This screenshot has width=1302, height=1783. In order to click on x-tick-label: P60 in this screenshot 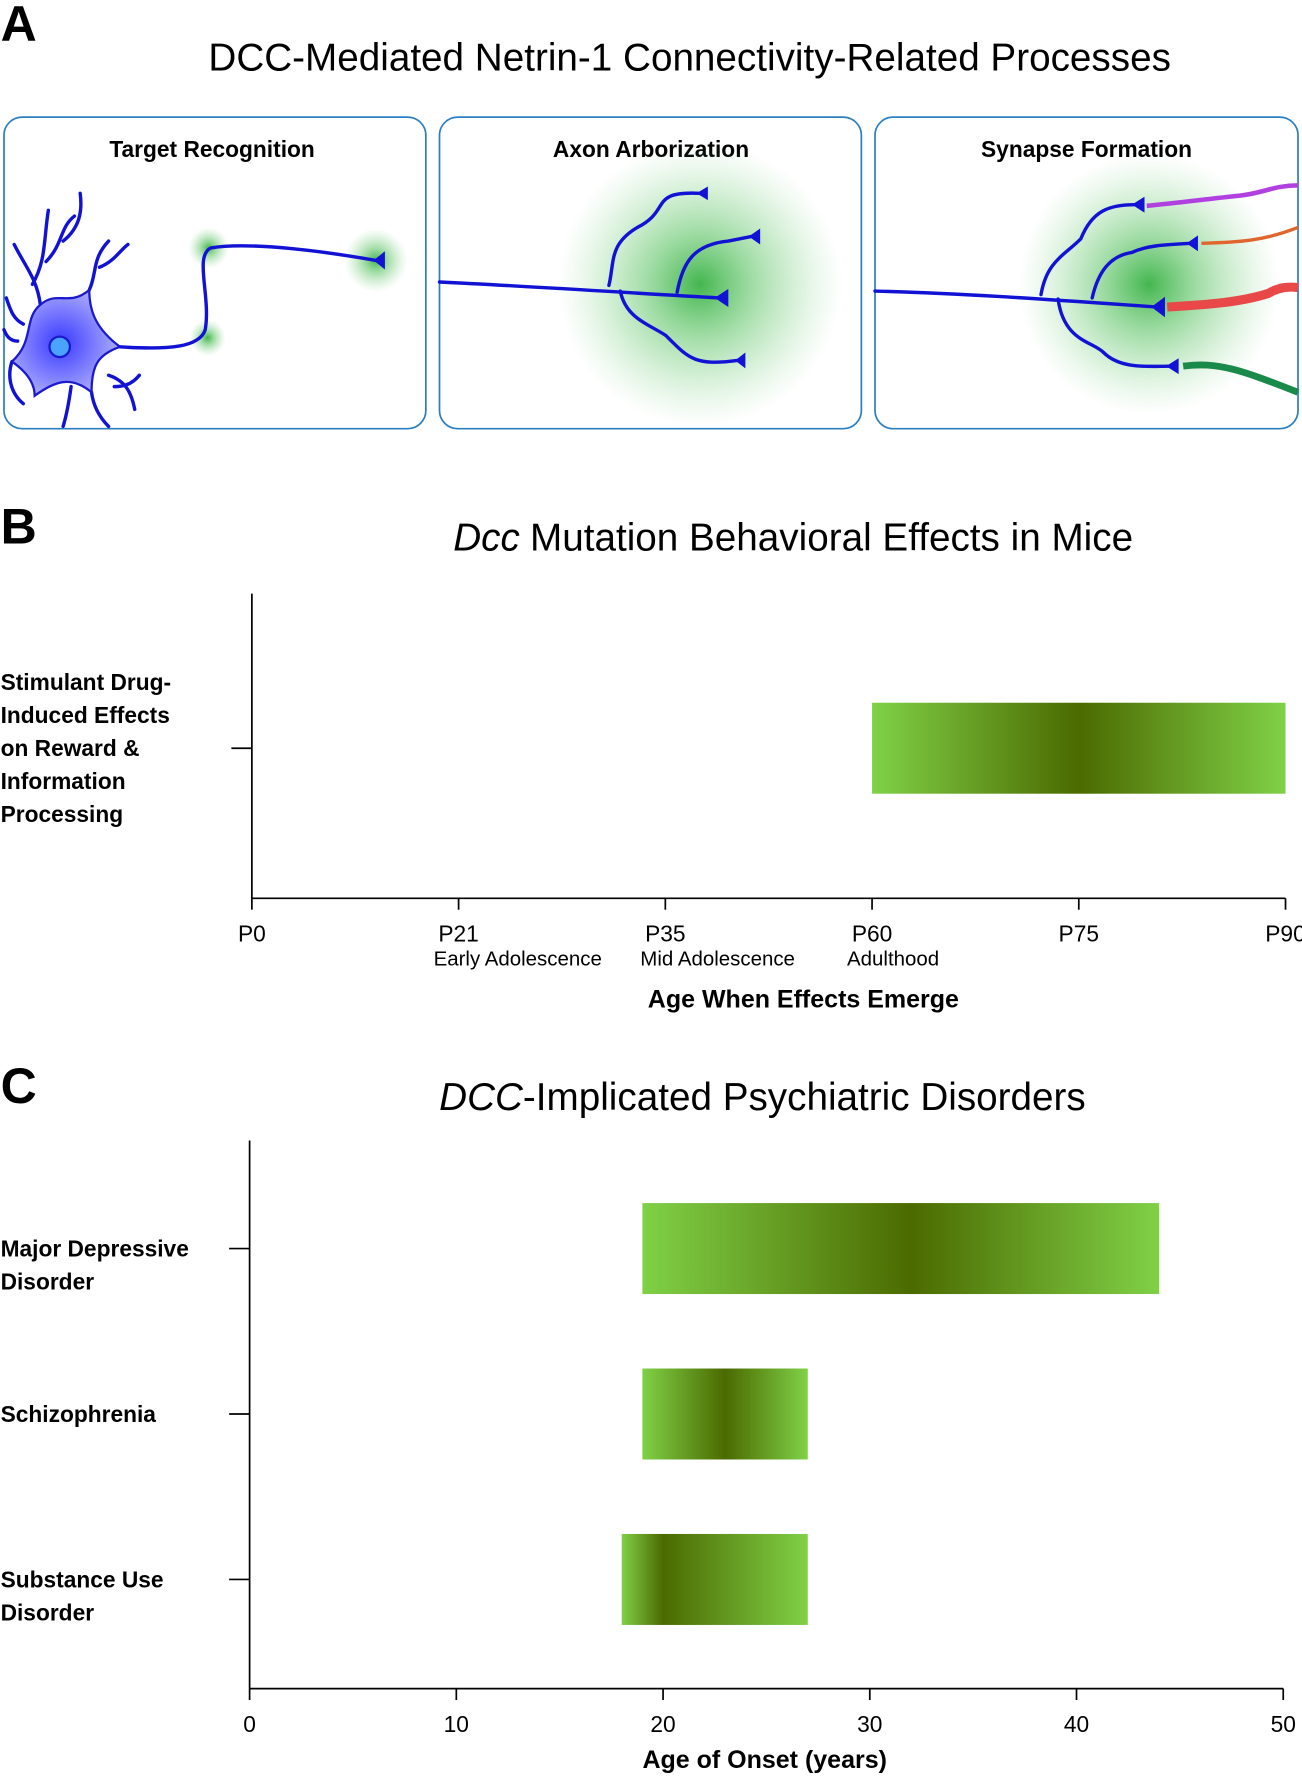, I will do `click(872, 934)`.